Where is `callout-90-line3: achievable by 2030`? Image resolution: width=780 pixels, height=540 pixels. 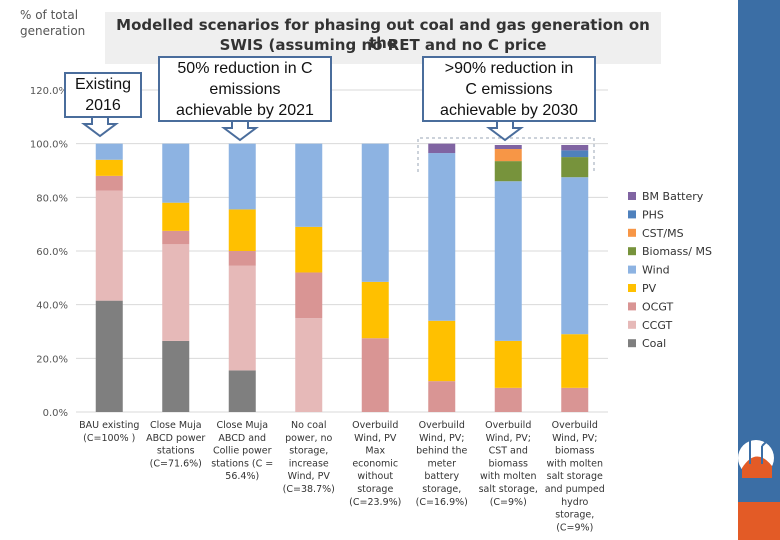 callout-90-line3: achievable by 2030 is located at coordinates (509, 110).